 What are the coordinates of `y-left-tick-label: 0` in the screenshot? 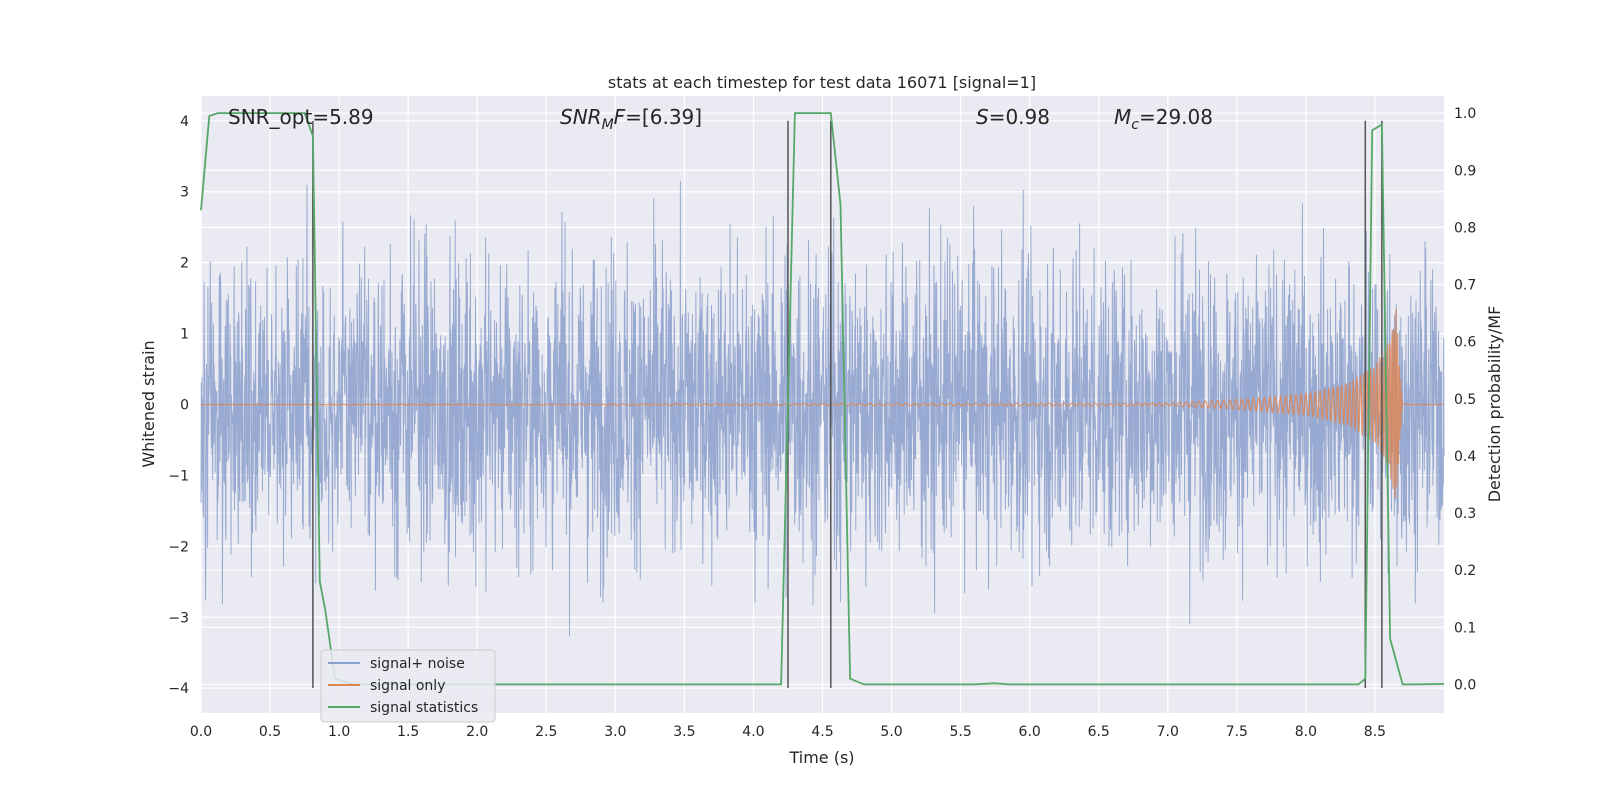 It's located at (184, 406).